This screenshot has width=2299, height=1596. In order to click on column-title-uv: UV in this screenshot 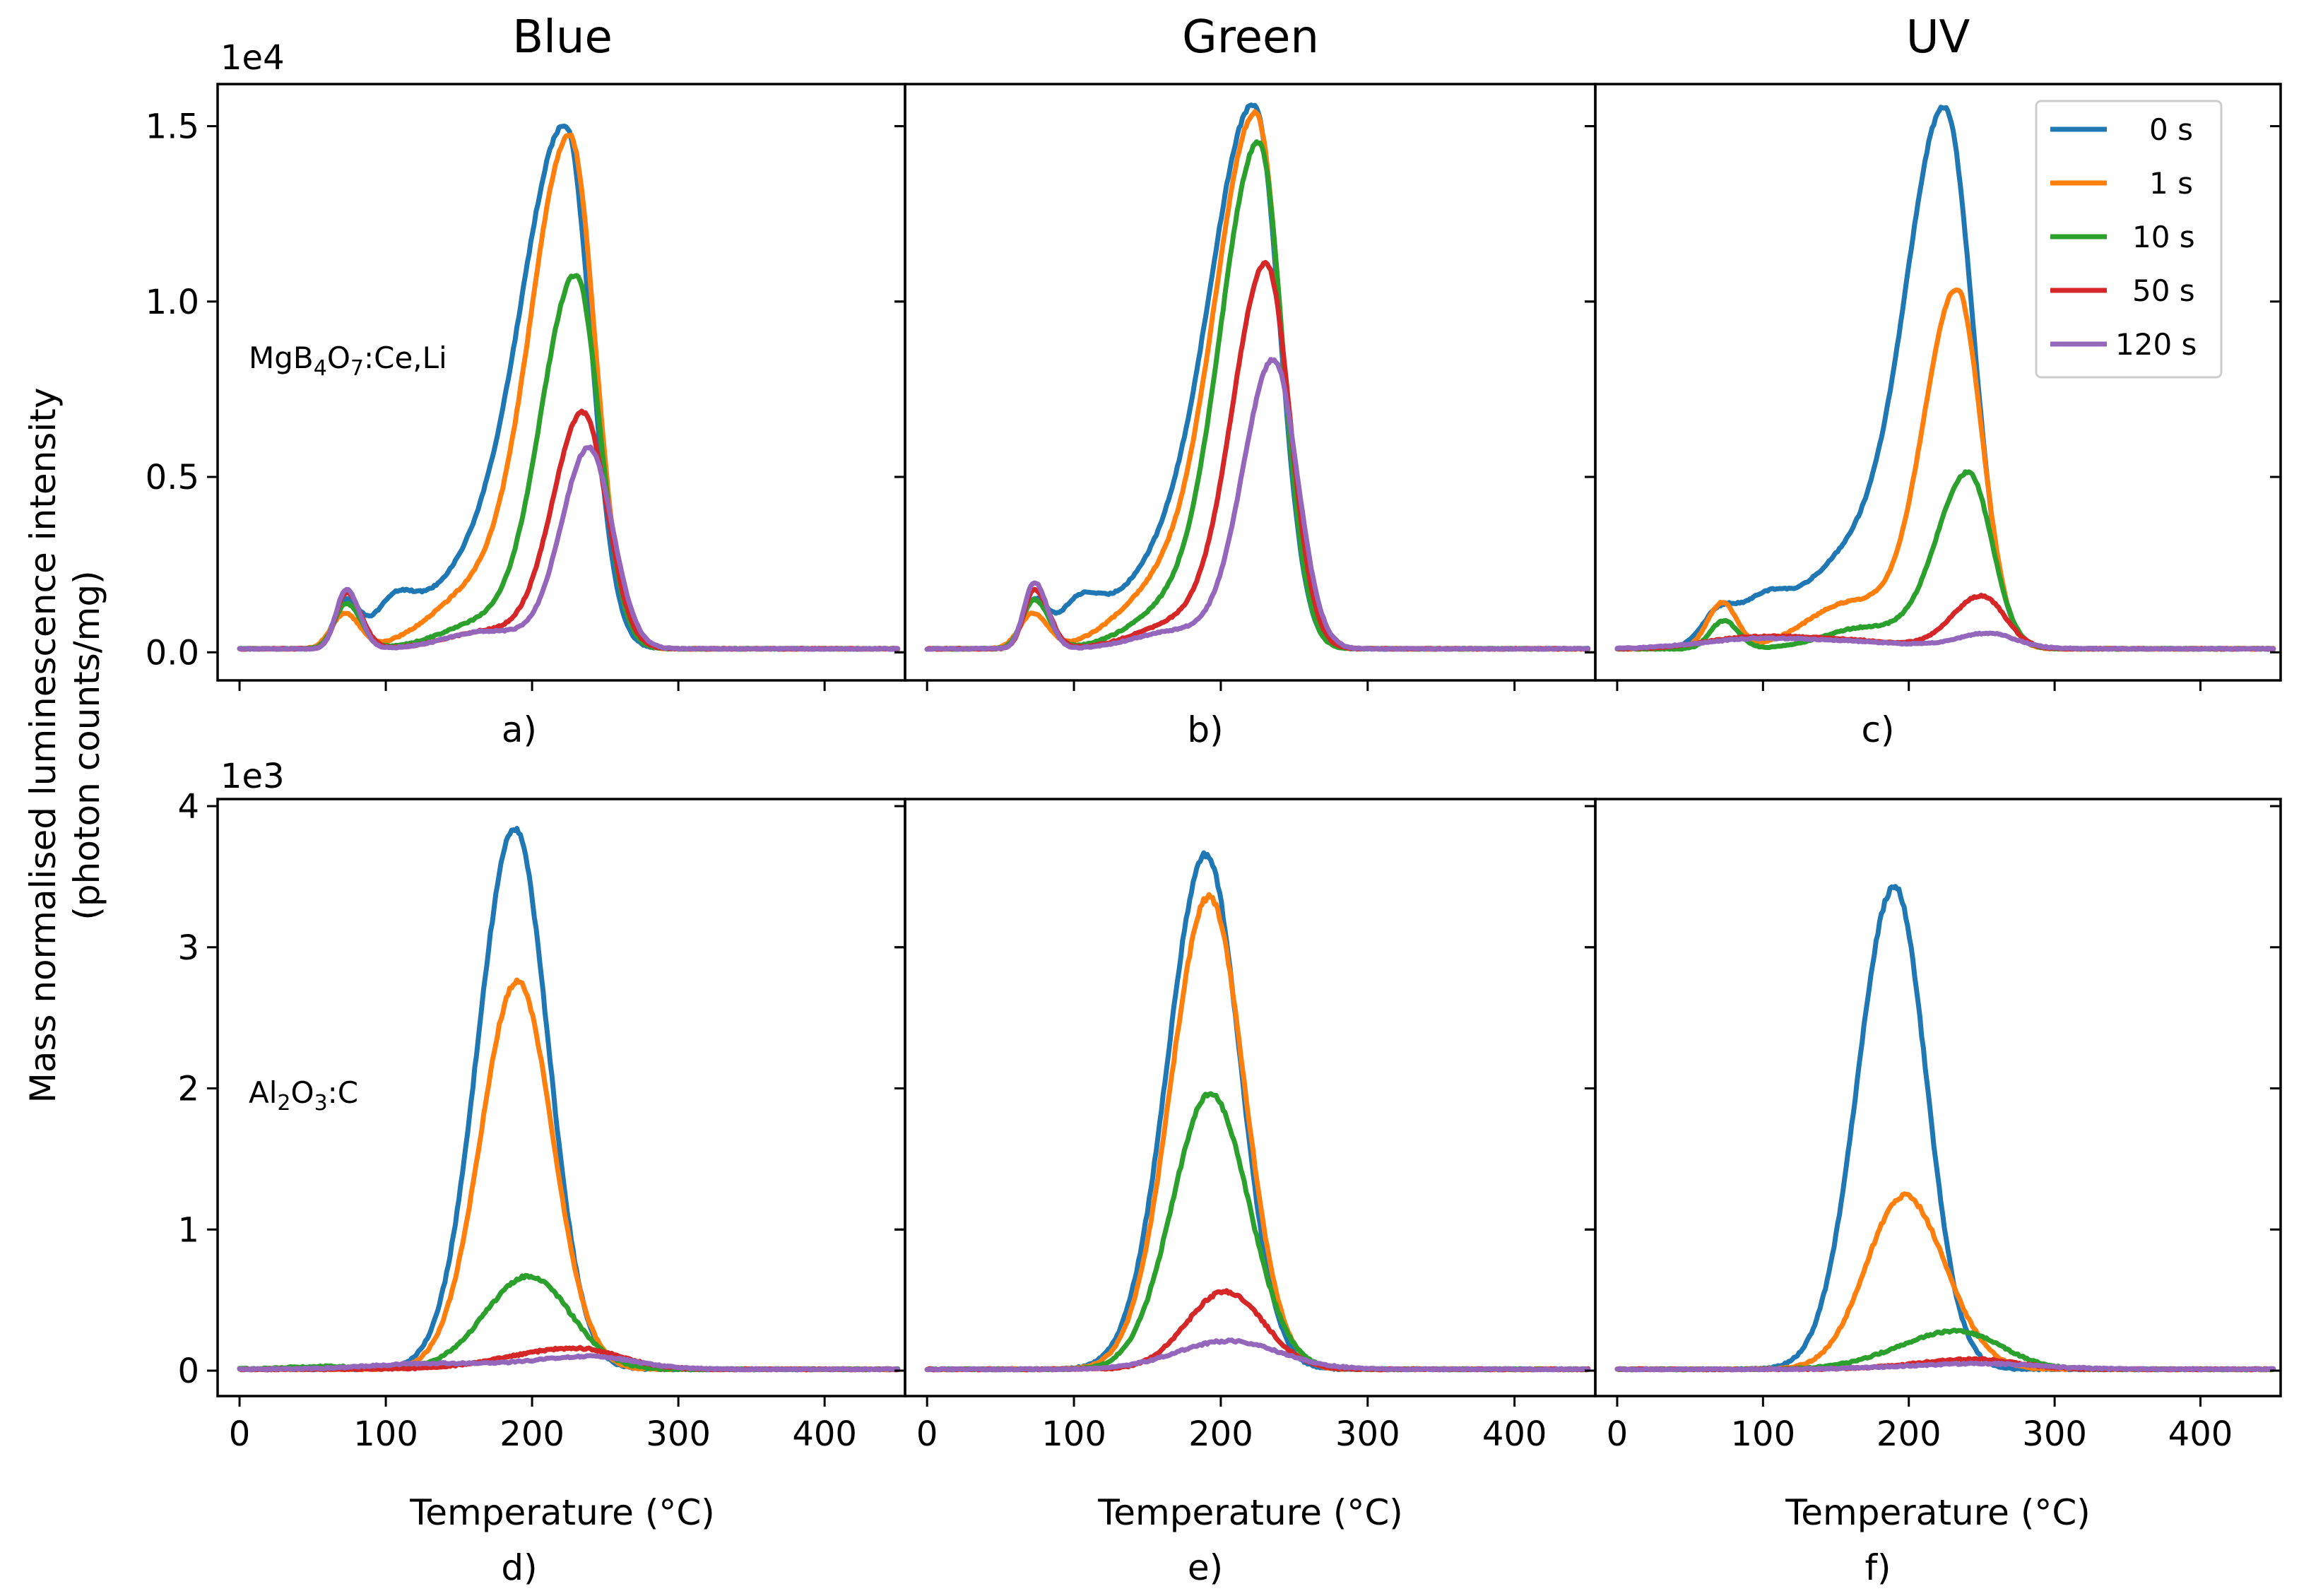, I will do `click(1938, 37)`.